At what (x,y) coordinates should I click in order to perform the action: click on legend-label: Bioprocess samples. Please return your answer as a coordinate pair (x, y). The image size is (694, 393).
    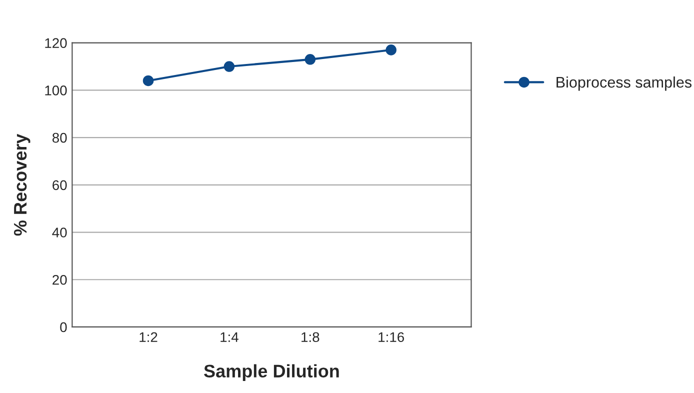
    Looking at the image, I should click on (624, 83).